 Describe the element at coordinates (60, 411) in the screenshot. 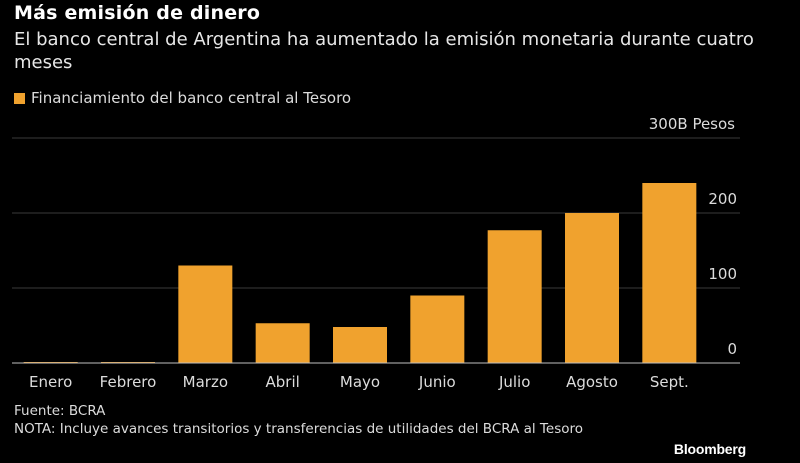

I see `source-note: Fuente: BCRA` at that location.